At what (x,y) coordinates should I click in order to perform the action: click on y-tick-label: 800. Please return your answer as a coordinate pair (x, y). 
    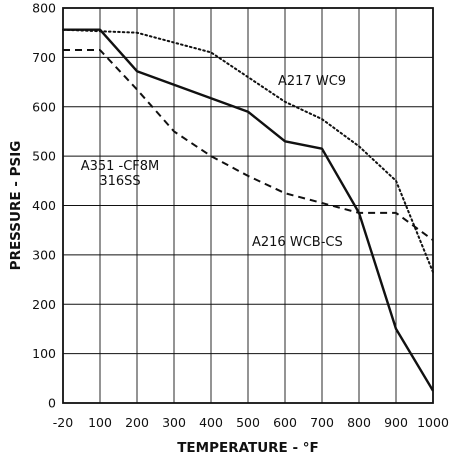
    Looking at the image, I should click on (44, 8).